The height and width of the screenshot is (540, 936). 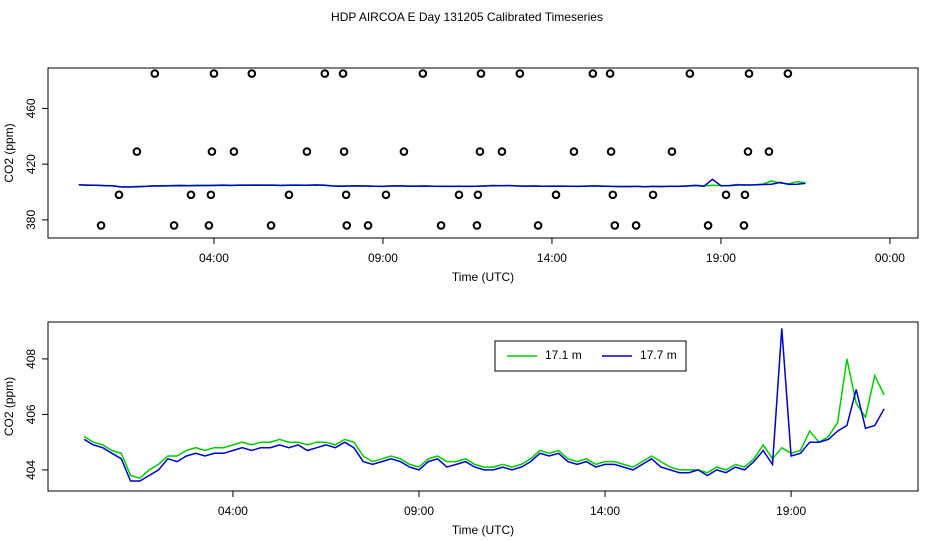 What do you see at coordinates (31, 414) in the screenshot?
I see `y-tick-label: 406` at bounding box center [31, 414].